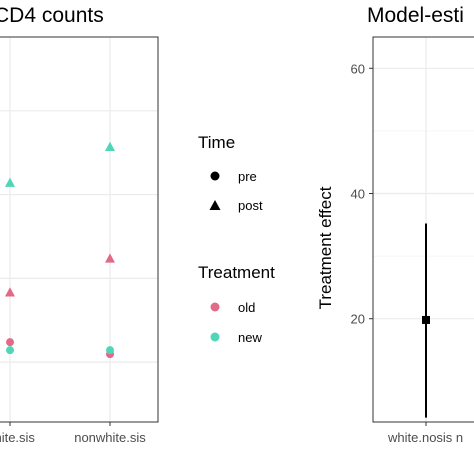  What do you see at coordinates (425, 437) in the screenshot?
I see `model-xtick-label-0: white.nosis n` at bounding box center [425, 437].